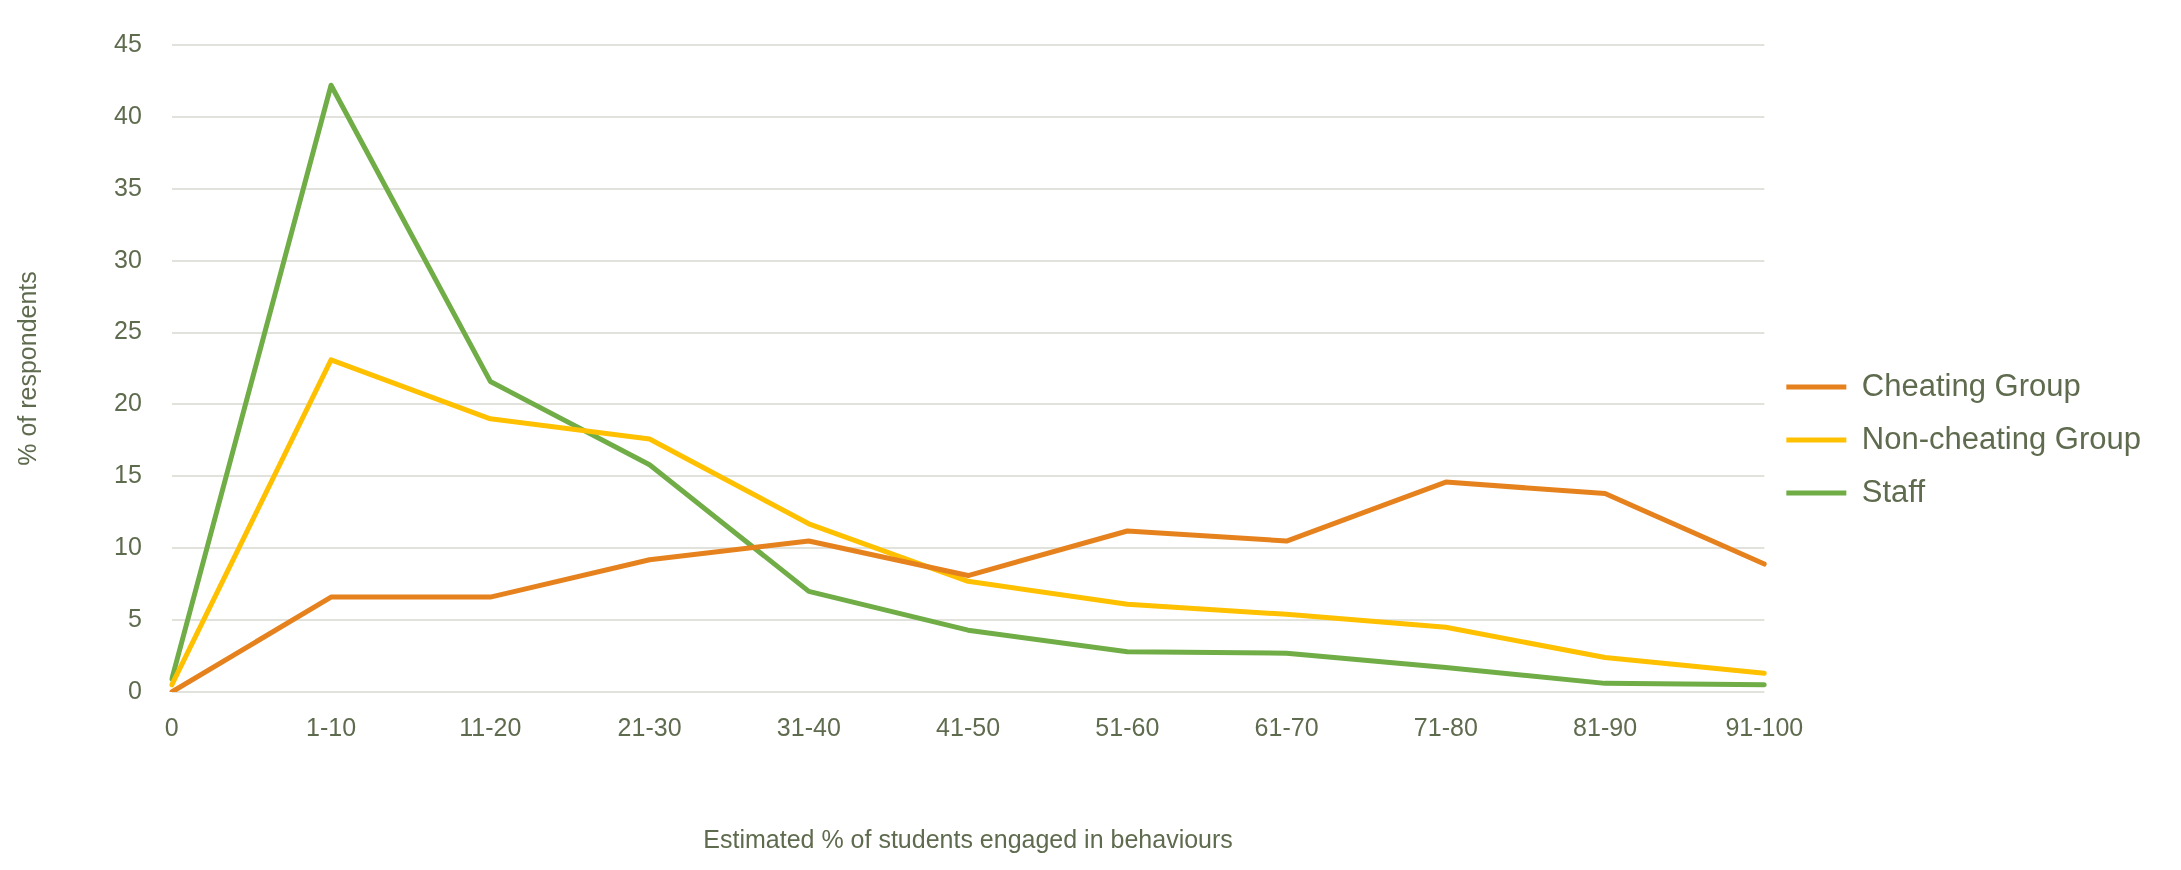 The height and width of the screenshot is (870, 2181). Describe the element at coordinates (649, 726) in the screenshot. I see `x-tick-label: 21-30` at that location.